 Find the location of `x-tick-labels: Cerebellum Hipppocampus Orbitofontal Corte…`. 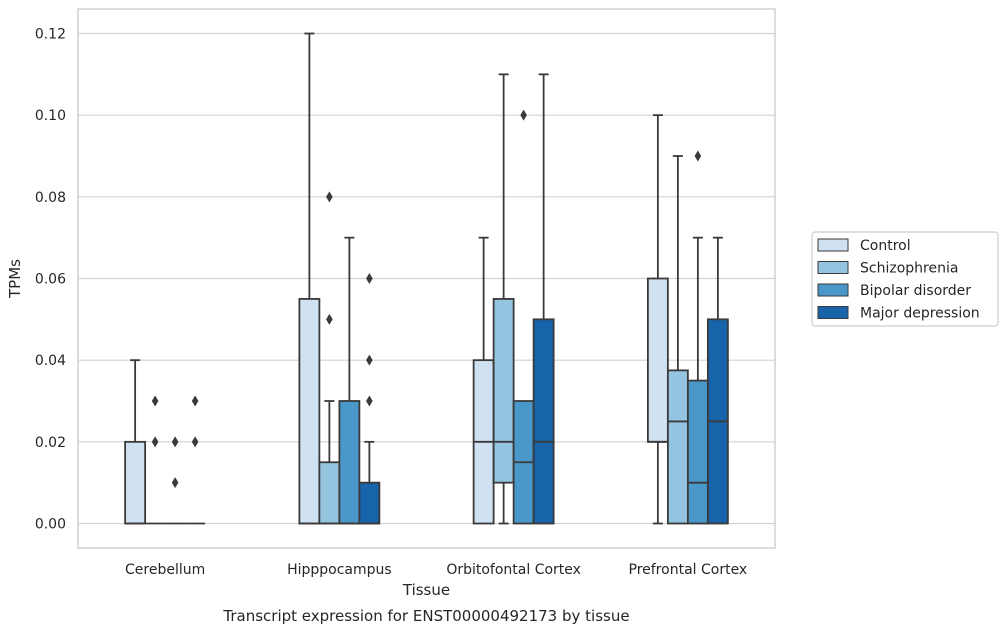

x-tick-labels: Cerebellum Hipppocampus Orbitofontal Corte… is located at coordinates (436, 570).